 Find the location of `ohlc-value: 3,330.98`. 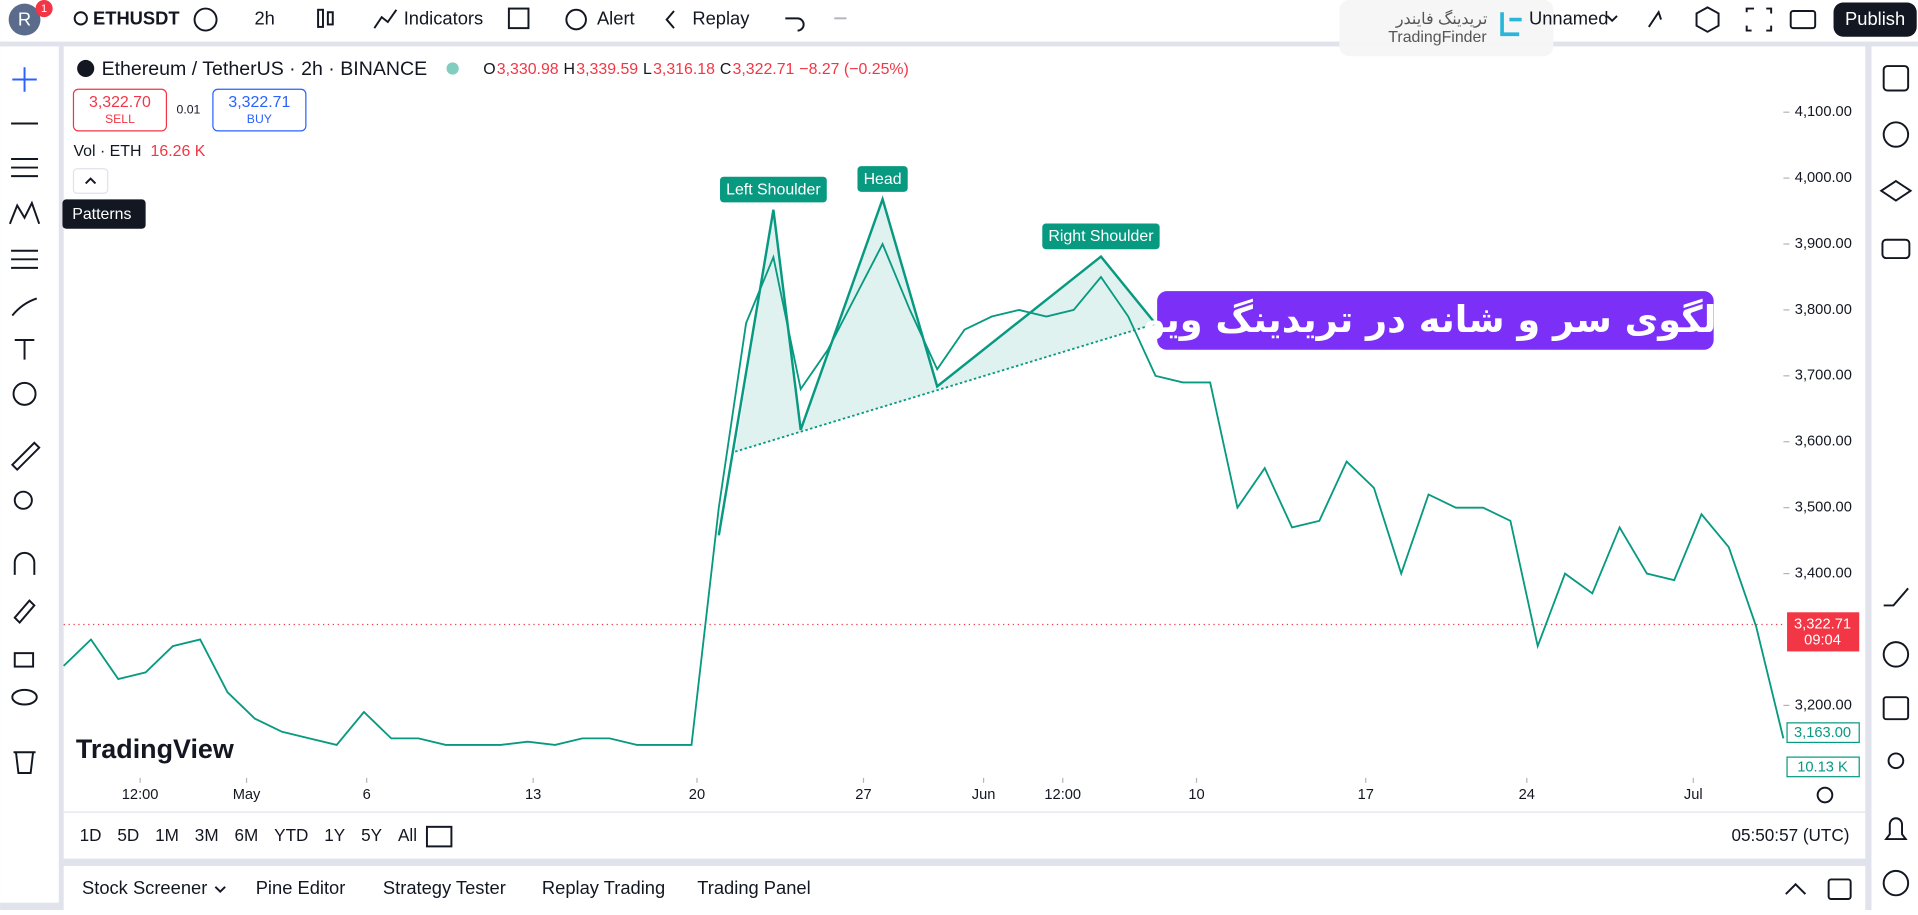

ohlc-value: 3,330.98 is located at coordinates (528, 69).